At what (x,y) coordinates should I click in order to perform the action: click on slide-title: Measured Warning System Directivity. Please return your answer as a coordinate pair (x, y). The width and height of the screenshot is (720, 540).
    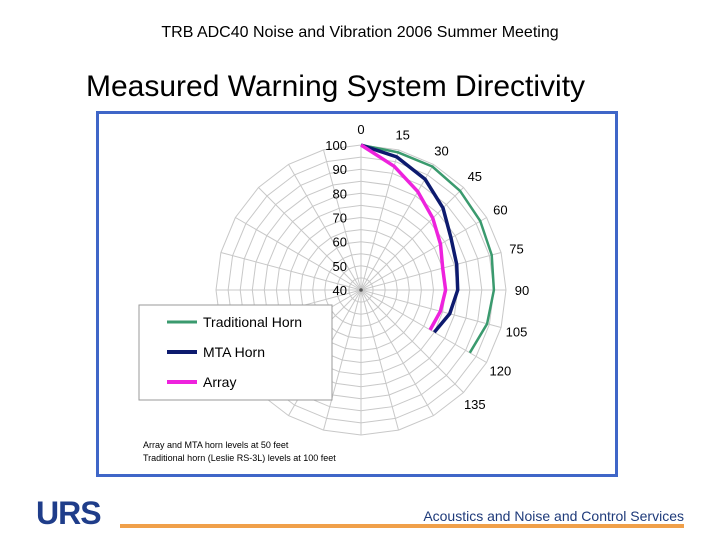
    Looking at the image, I should click on (336, 86).